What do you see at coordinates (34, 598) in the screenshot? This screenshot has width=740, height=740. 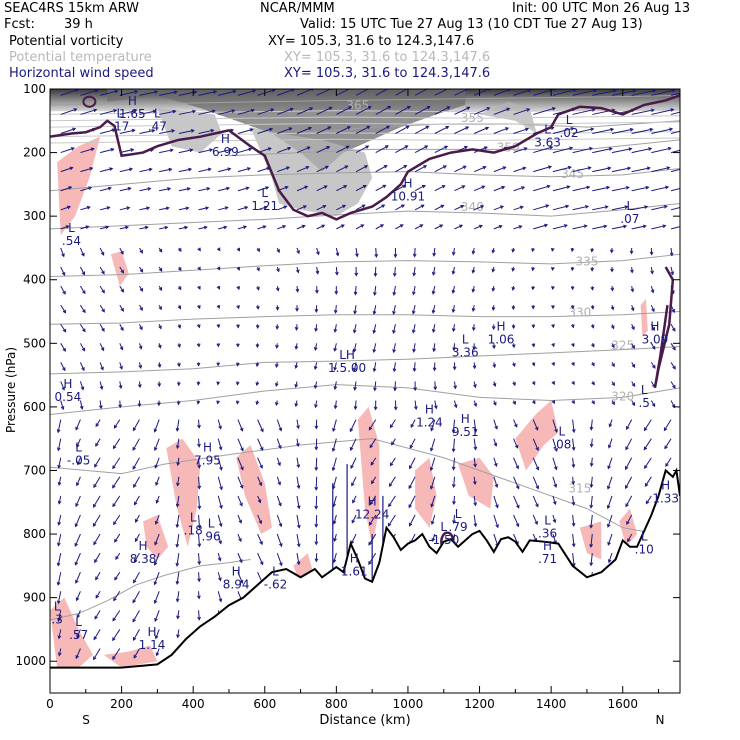 I see `y-tick-label: 900` at bounding box center [34, 598].